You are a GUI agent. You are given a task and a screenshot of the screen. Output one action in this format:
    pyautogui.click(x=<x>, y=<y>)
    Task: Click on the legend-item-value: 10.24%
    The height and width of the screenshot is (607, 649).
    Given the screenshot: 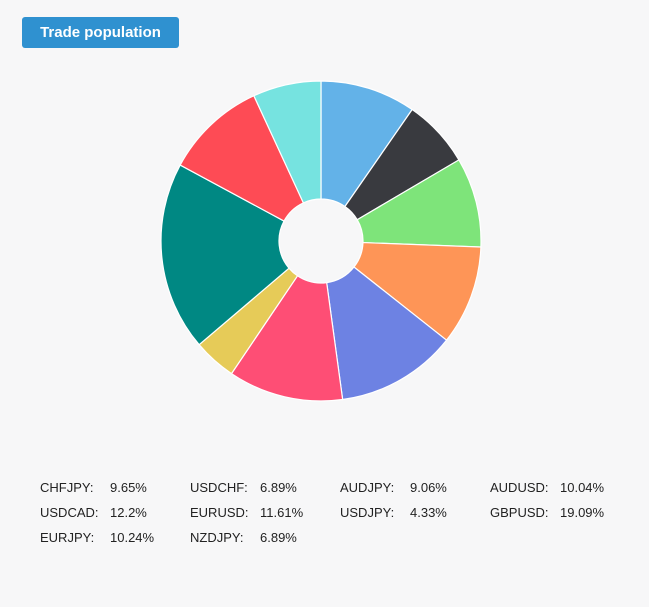 What is the action you would take?
    pyautogui.click(x=132, y=537)
    